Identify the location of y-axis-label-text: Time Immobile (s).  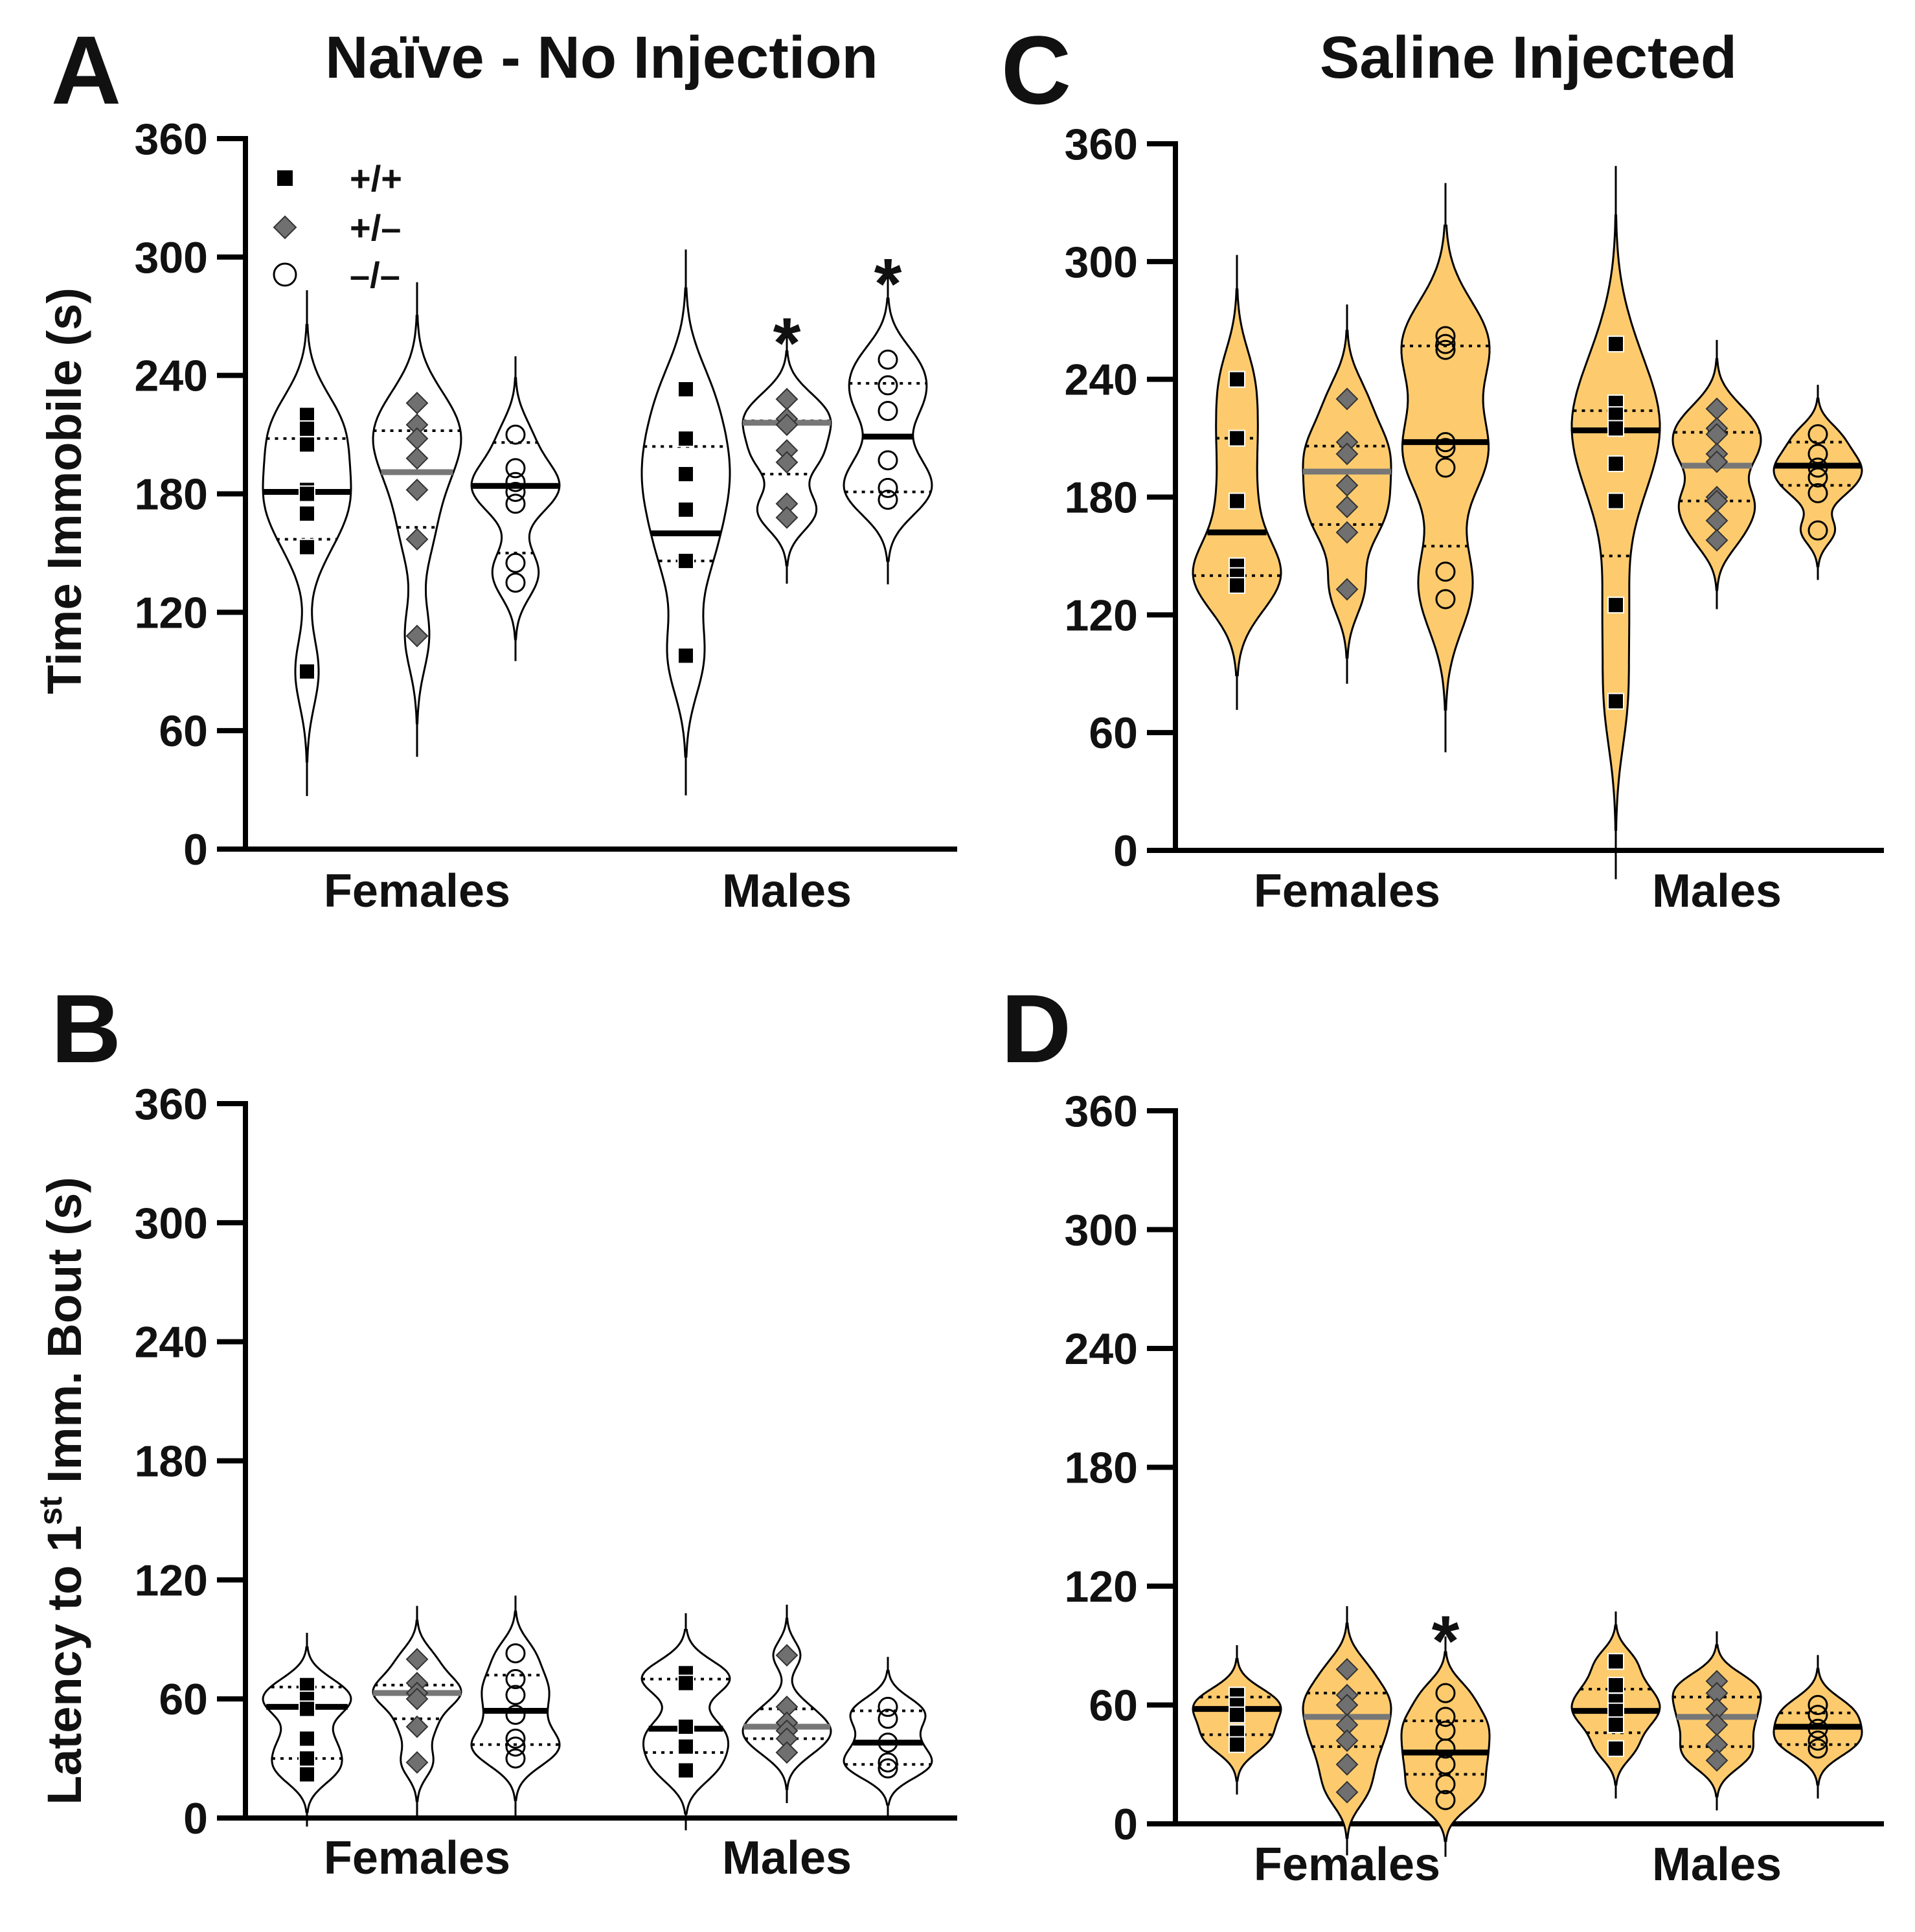
(64, 491).